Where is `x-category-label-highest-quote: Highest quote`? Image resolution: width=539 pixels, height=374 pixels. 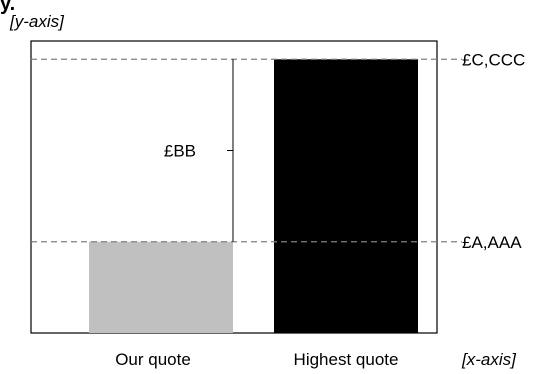 x-category-label-highest-quote: Highest quote is located at coordinates (346, 359).